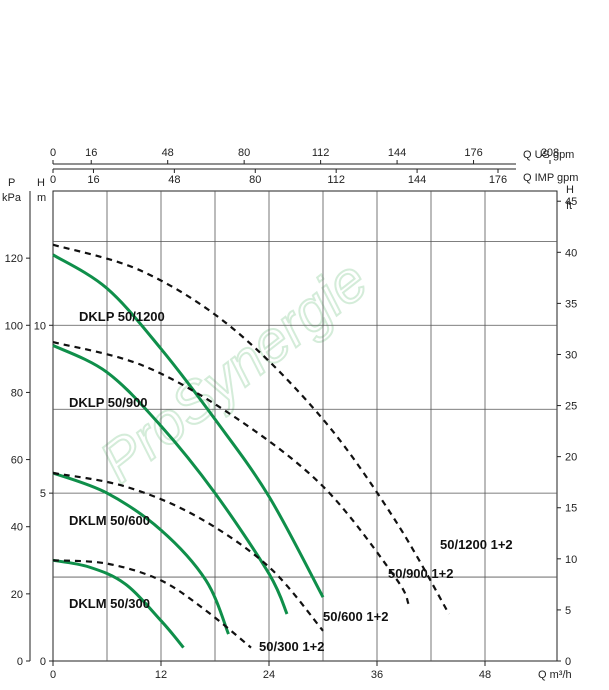 Image resolution: width=609 pixels, height=690 pixels. What do you see at coordinates (568, 662) in the screenshot?
I see `ft-tick-label: 0` at bounding box center [568, 662].